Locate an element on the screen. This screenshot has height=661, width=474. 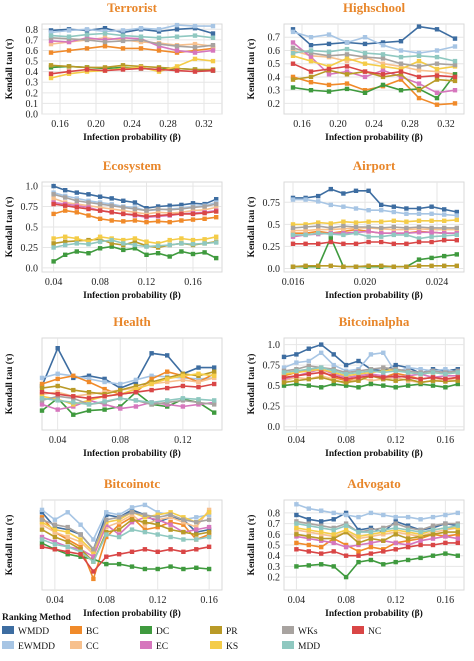
y-tick-label: 0.75 is located at coordinates (272, 203).